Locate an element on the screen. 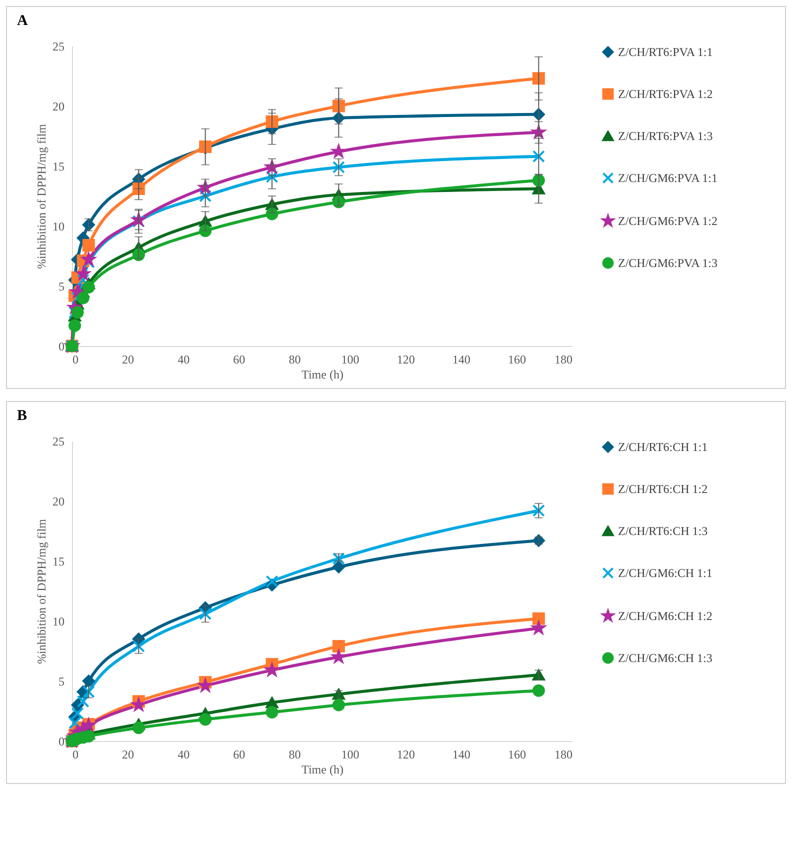  legend-label: Z/CH/RT6:CH 1:1 is located at coordinates (663, 447).